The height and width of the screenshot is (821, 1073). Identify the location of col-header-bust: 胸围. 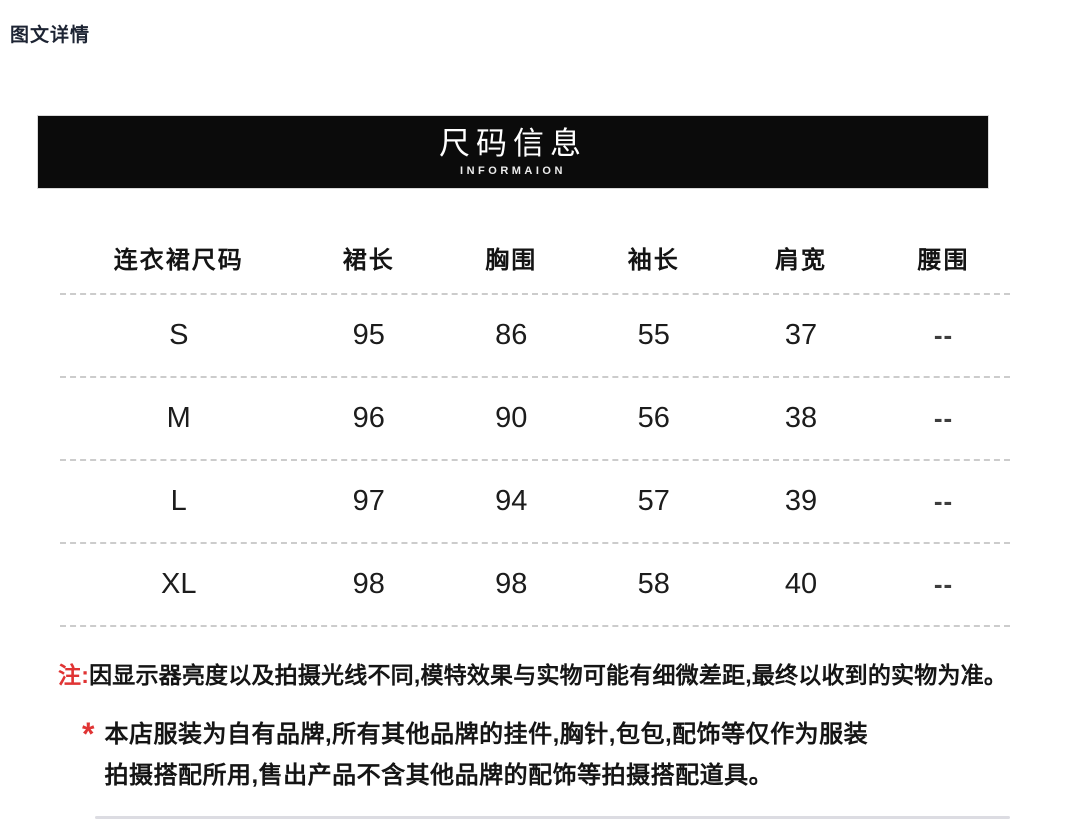
(511, 260).